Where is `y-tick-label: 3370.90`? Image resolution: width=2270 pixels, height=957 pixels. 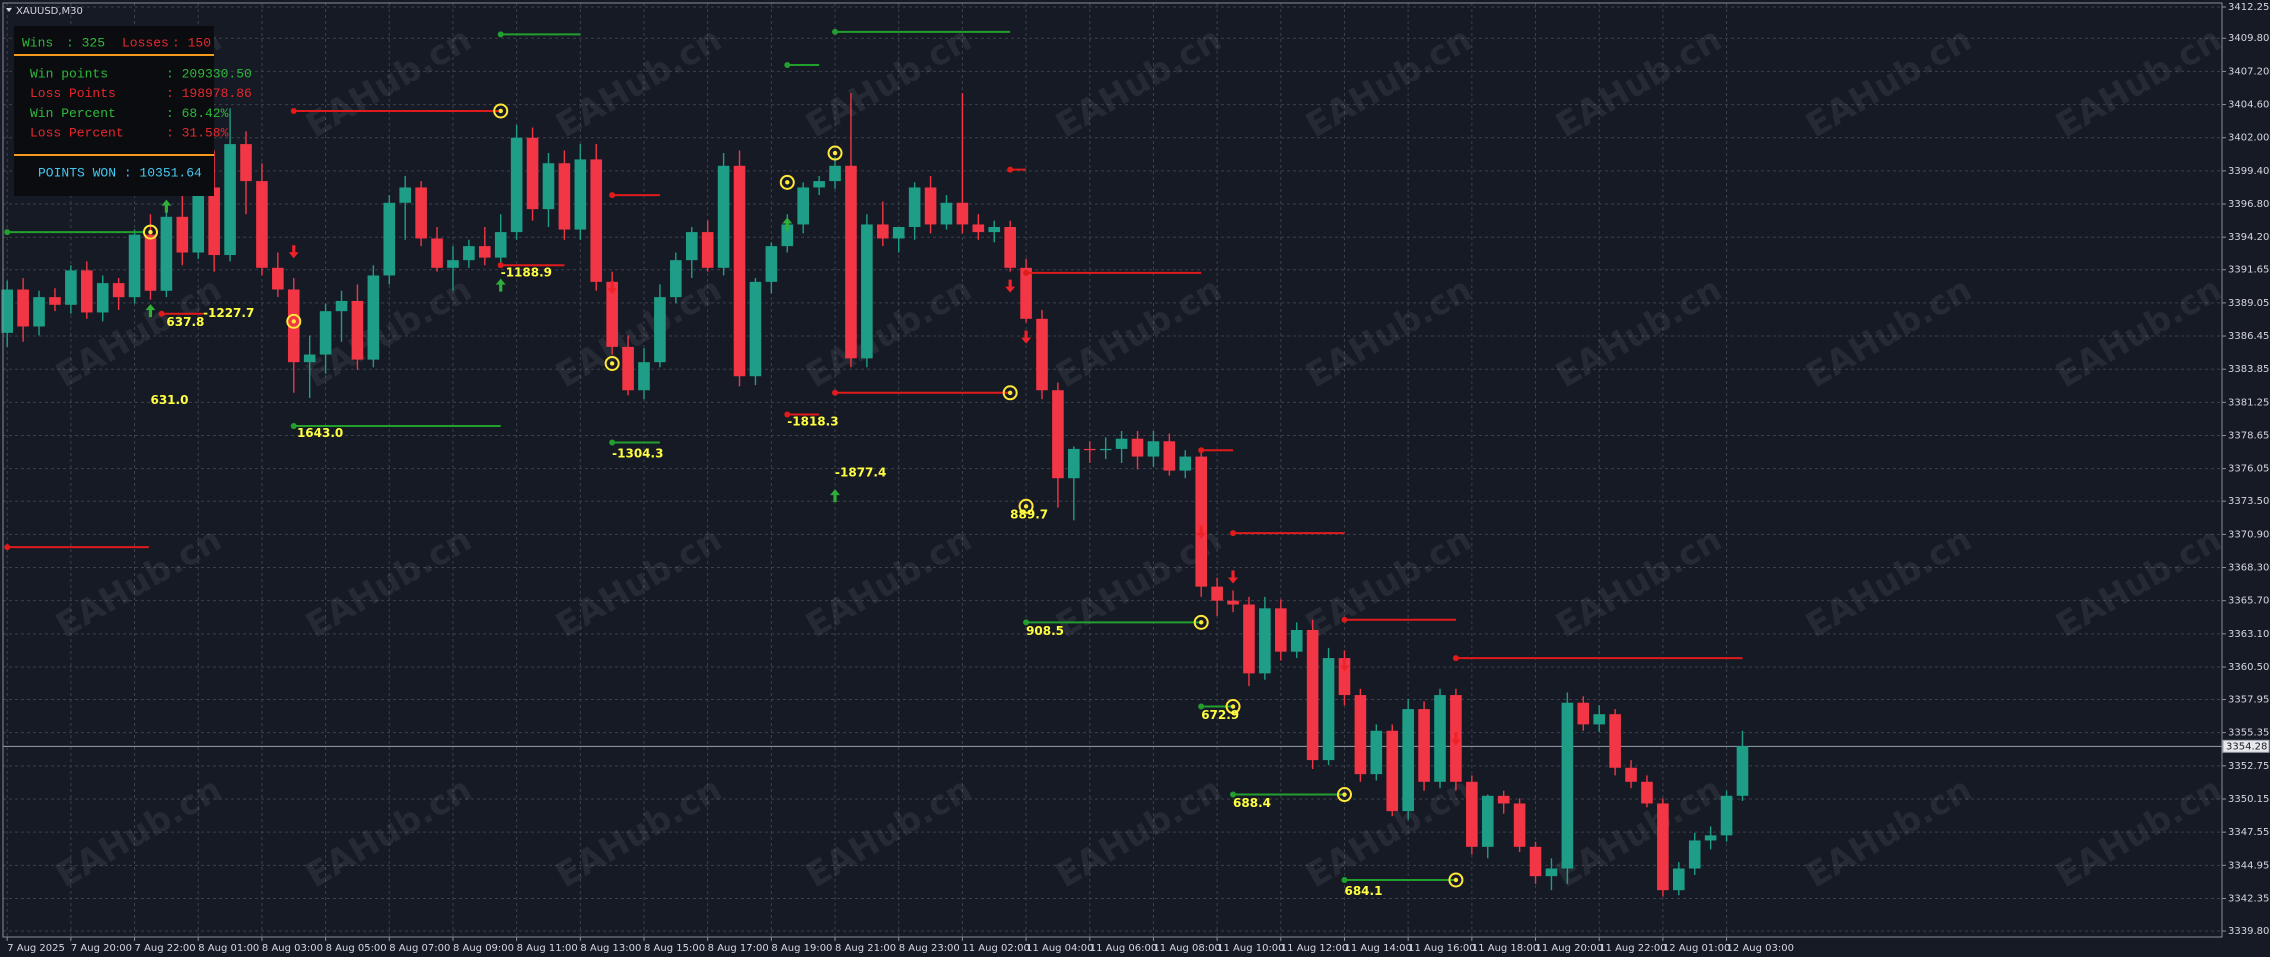 y-tick-label: 3370.90 is located at coordinates (2248, 534).